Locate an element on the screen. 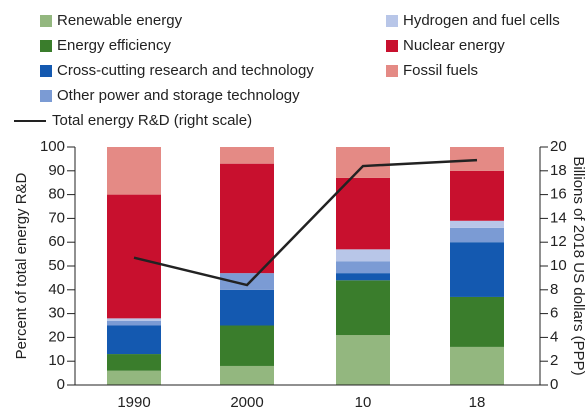  y-tick-label: 30 is located at coordinates (56, 313).